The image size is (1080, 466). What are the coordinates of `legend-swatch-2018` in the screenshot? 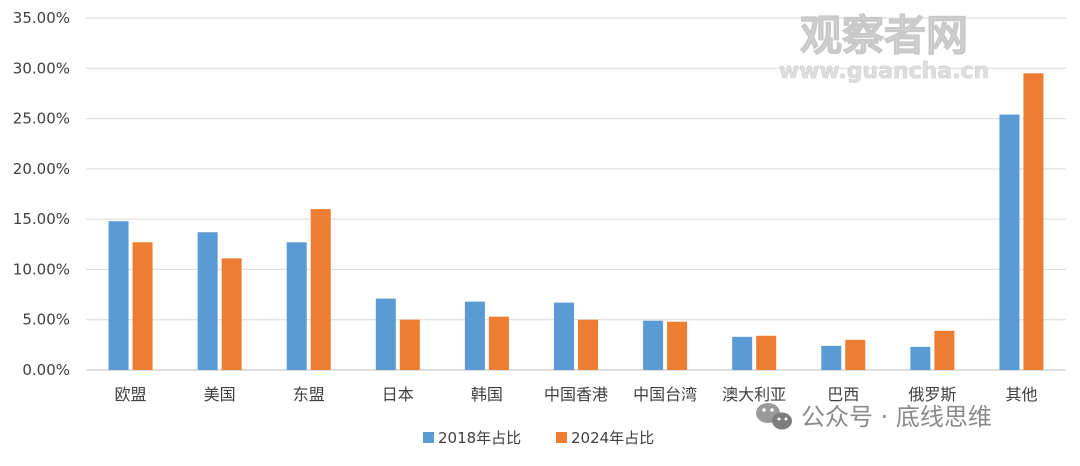 It's located at (428, 437).